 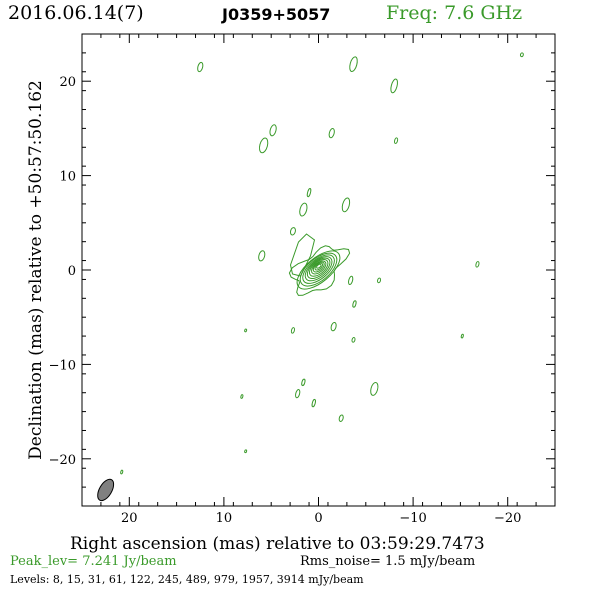 I want to click on y-tick-label: 0, so click(x=72, y=271).